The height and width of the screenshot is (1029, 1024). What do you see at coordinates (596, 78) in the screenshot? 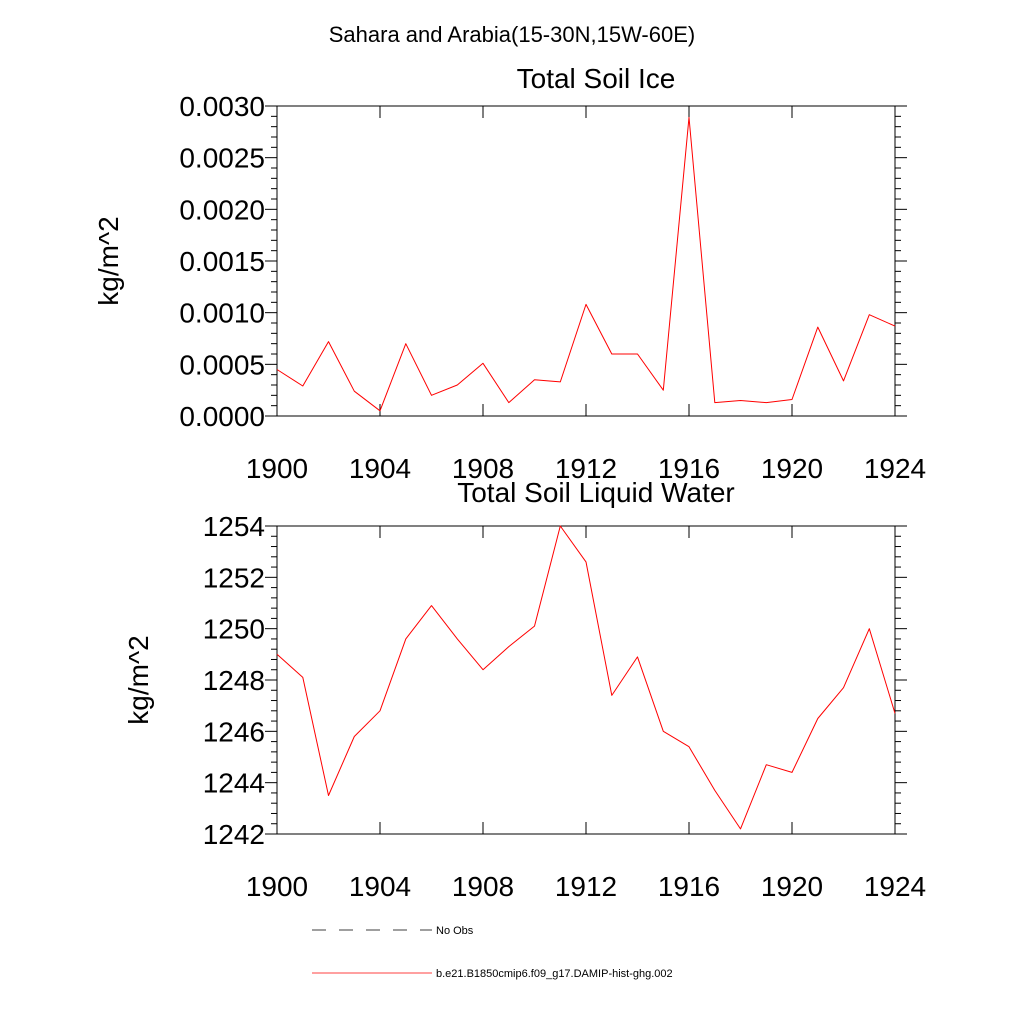
I see `panel-ice-title: Total Soil Ice` at bounding box center [596, 78].